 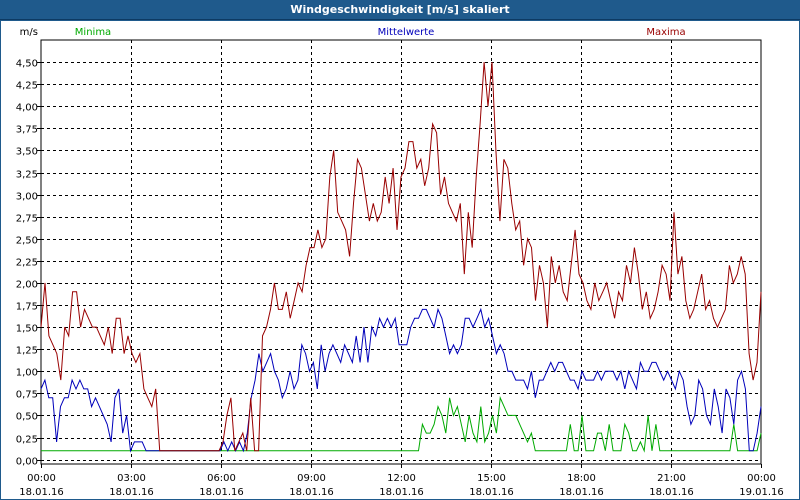 I want to click on y-tick-label: 3,25, so click(x=27, y=175).